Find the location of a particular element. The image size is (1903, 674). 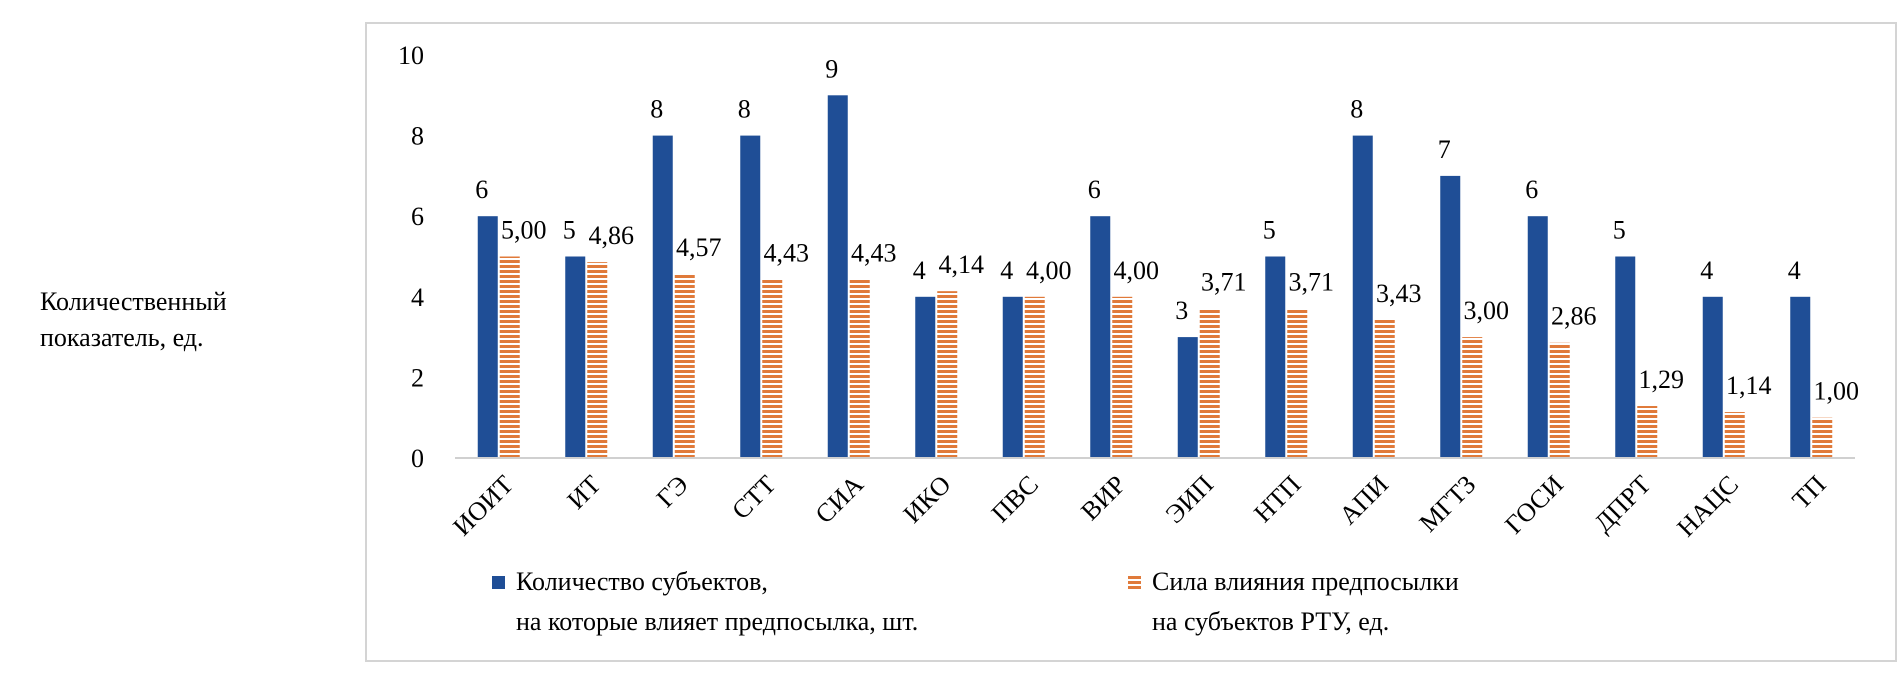

legend-swatch-count is located at coordinates (498, 582).